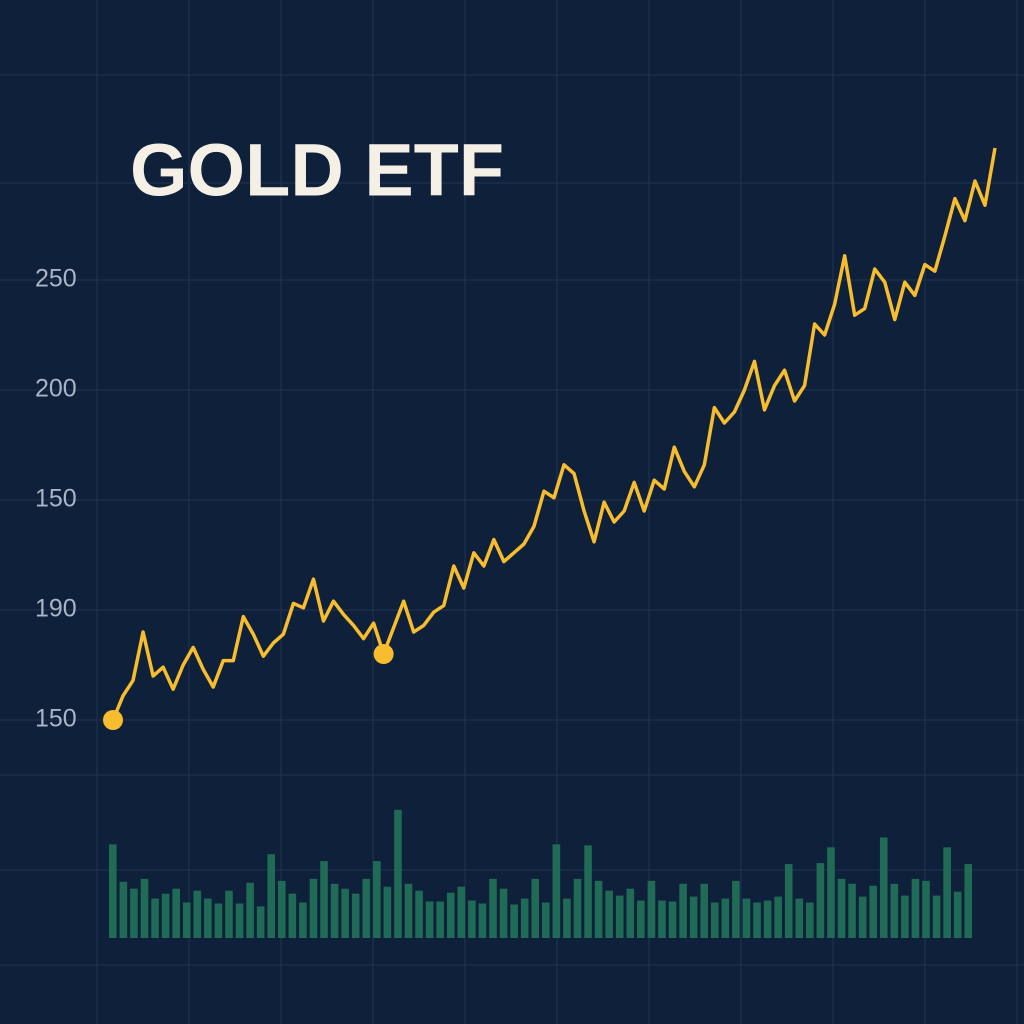  I want to click on chart-title: GOLD ETF, so click(317, 170).